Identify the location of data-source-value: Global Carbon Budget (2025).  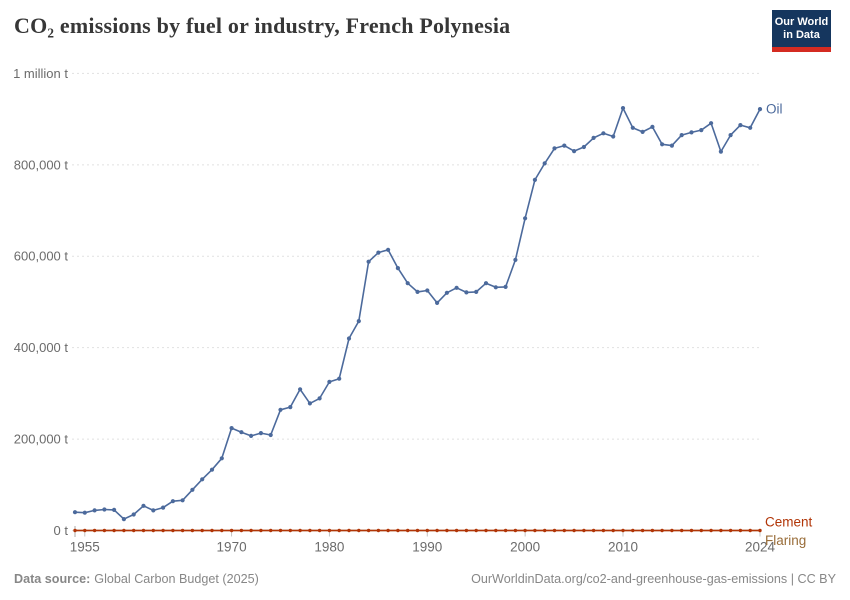
(176, 579).